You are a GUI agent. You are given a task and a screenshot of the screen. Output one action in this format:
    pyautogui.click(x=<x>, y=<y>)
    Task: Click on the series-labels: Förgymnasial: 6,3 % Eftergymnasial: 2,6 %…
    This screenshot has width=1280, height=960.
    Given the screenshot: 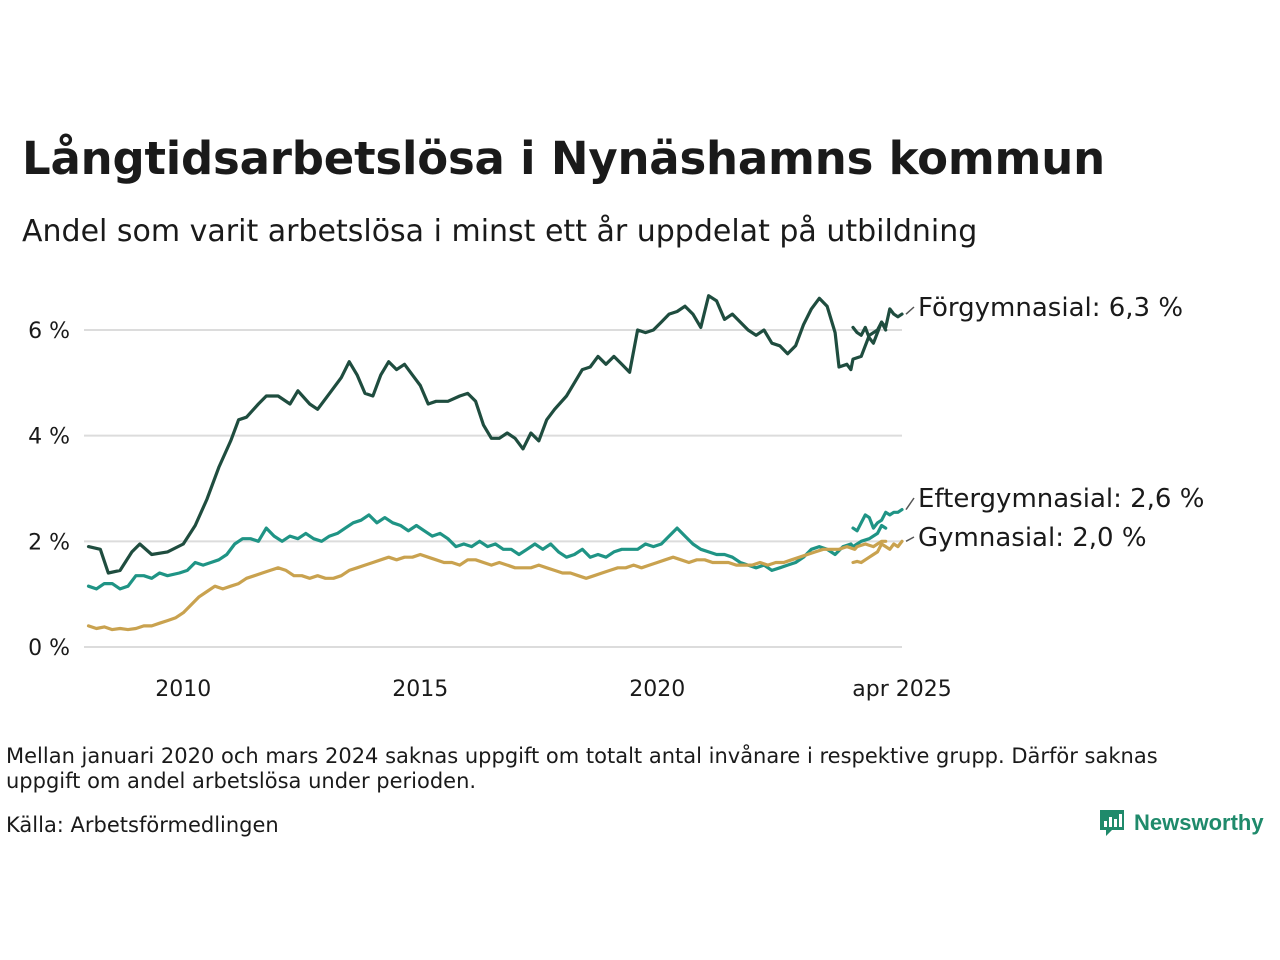 What is the action you would take?
    pyautogui.click(x=1054, y=423)
    